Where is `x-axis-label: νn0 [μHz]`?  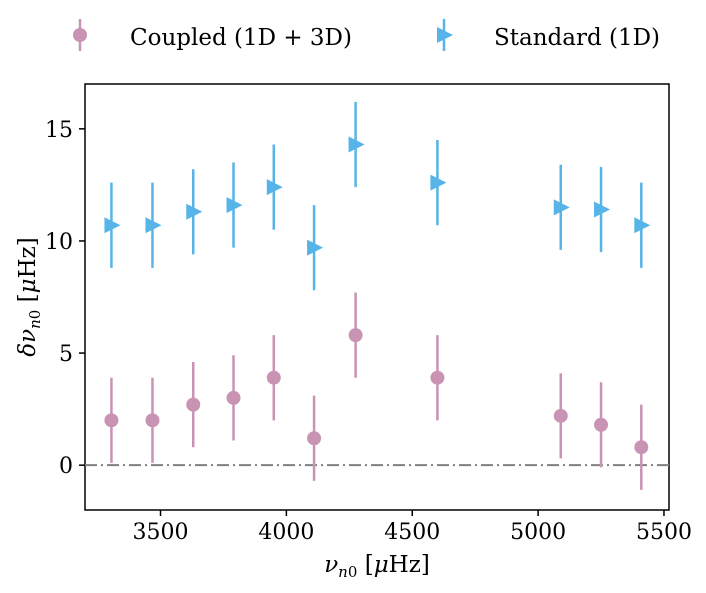
x-axis-label: νn0 [μHz] is located at coordinates (377, 566).